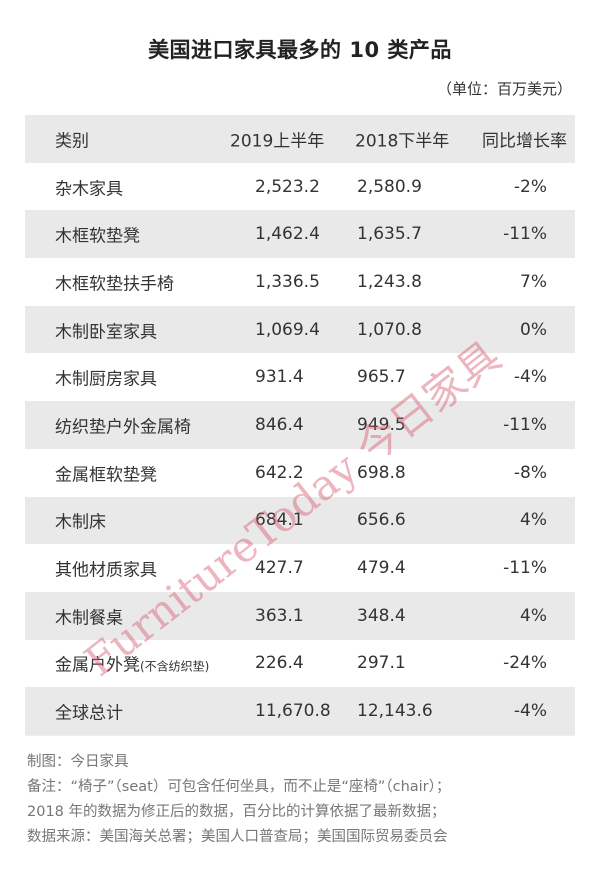 The height and width of the screenshot is (891, 600). I want to click on table-row: 纺织垫户外金属椅 846.4 949.5 -11%, so click(300, 425).